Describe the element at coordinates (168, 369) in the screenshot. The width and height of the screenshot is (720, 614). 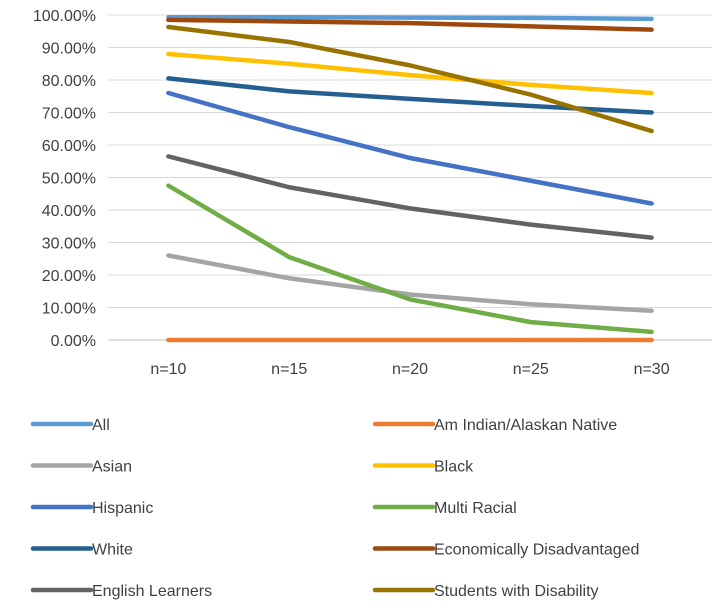
I see `x-tick-label: n=10` at that location.